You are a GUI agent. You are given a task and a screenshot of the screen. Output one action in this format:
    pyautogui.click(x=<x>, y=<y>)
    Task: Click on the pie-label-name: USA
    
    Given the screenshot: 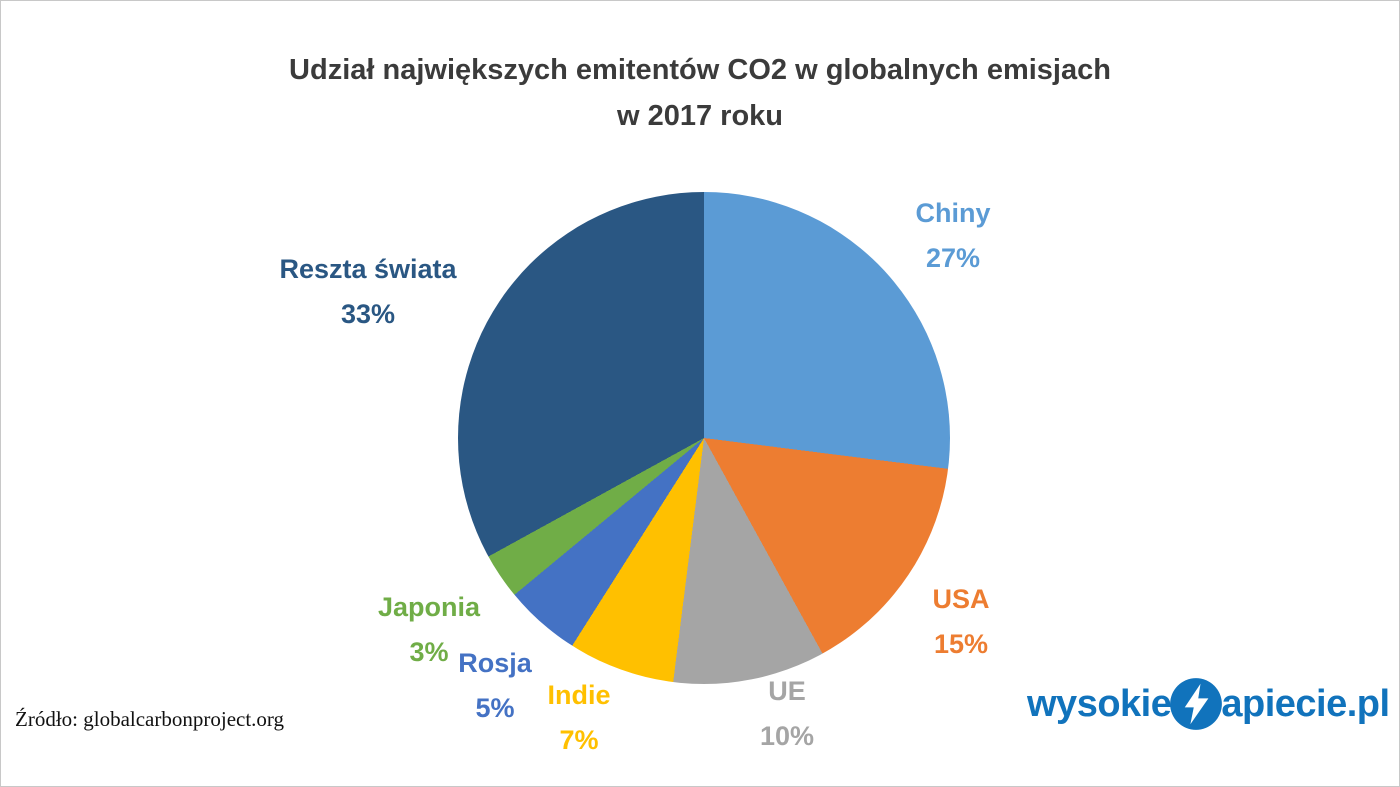 What is the action you would take?
    pyautogui.click(x=961, y=599)
    